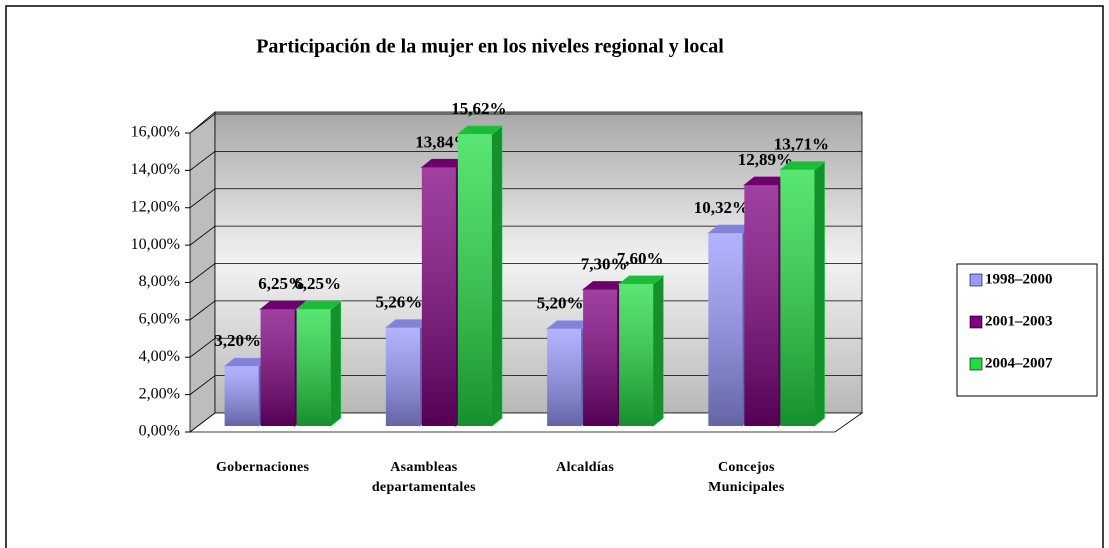 This screenshot has height=548, width=1109. Describe the element at coordinates (423, 477) in the screenshot. I see `x-tick-label: Asambleas departamentales` at that location.